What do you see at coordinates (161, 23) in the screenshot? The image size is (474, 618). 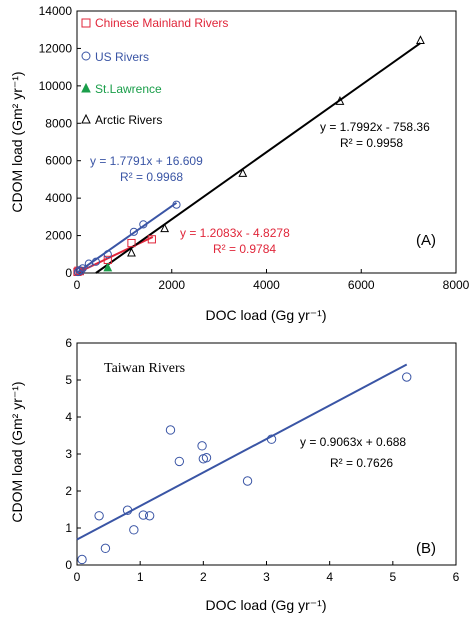 I see `legend-label-chinese-mainland-rivers: Chinese Mainland Rivers` at bounding box center [161, 23].